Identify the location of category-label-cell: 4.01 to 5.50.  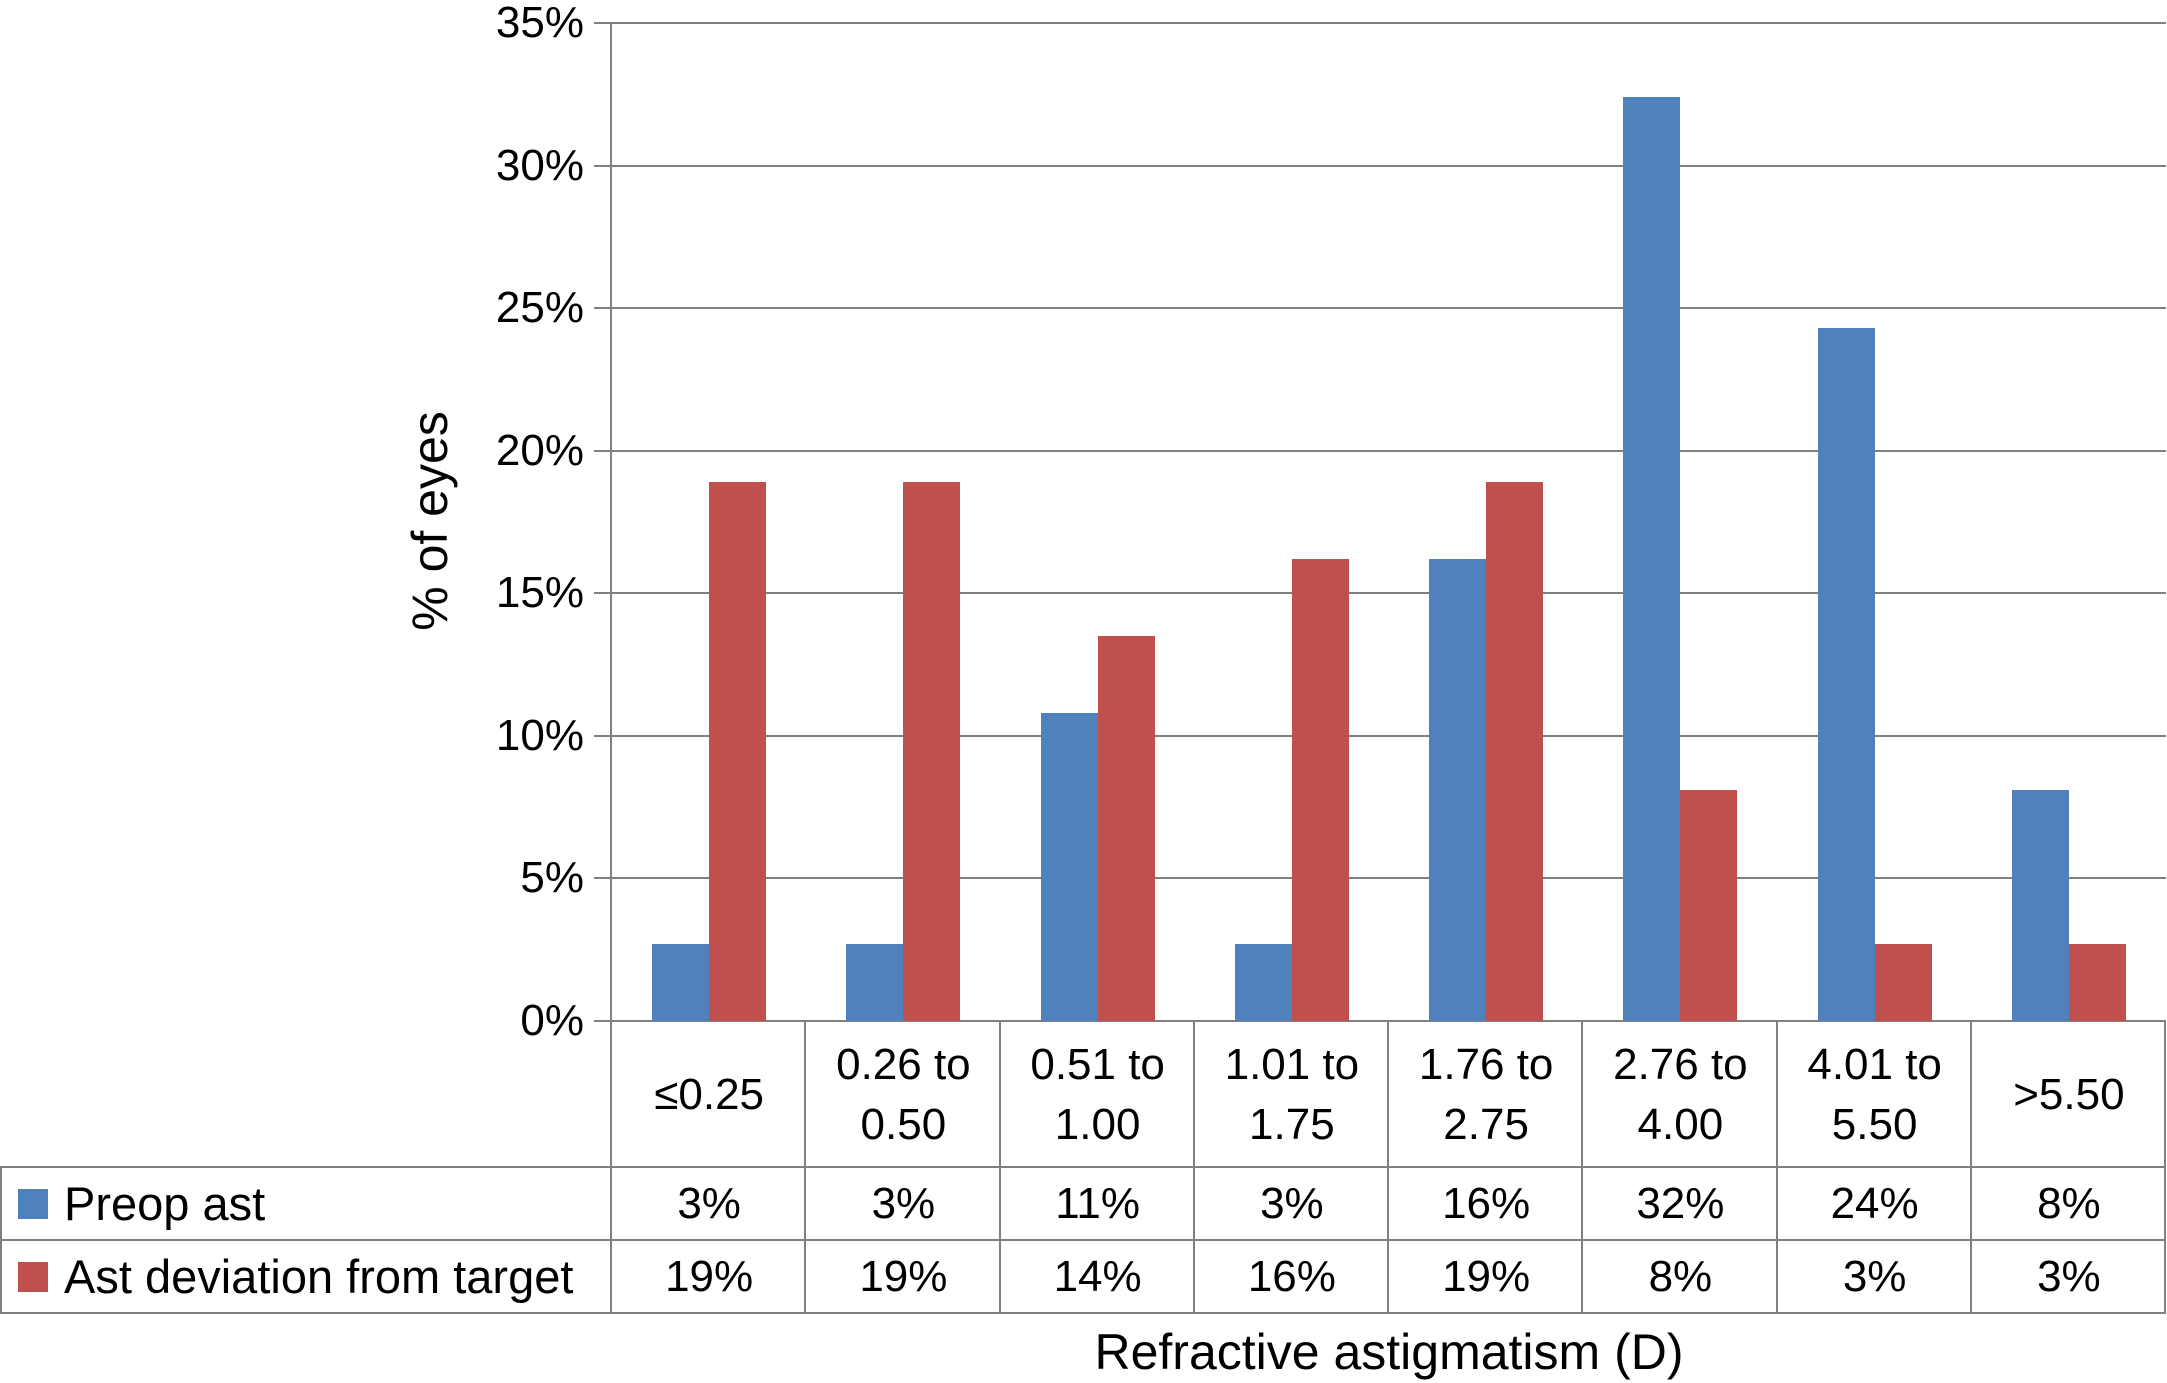
(1875, 1095).